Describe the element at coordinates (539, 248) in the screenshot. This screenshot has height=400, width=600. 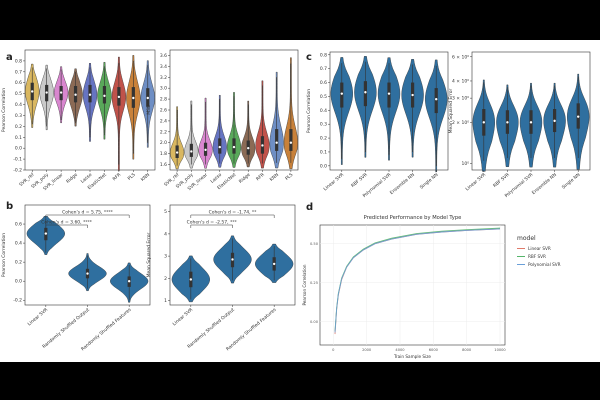
I see `legend-label-0: Linear SVR` at that location.